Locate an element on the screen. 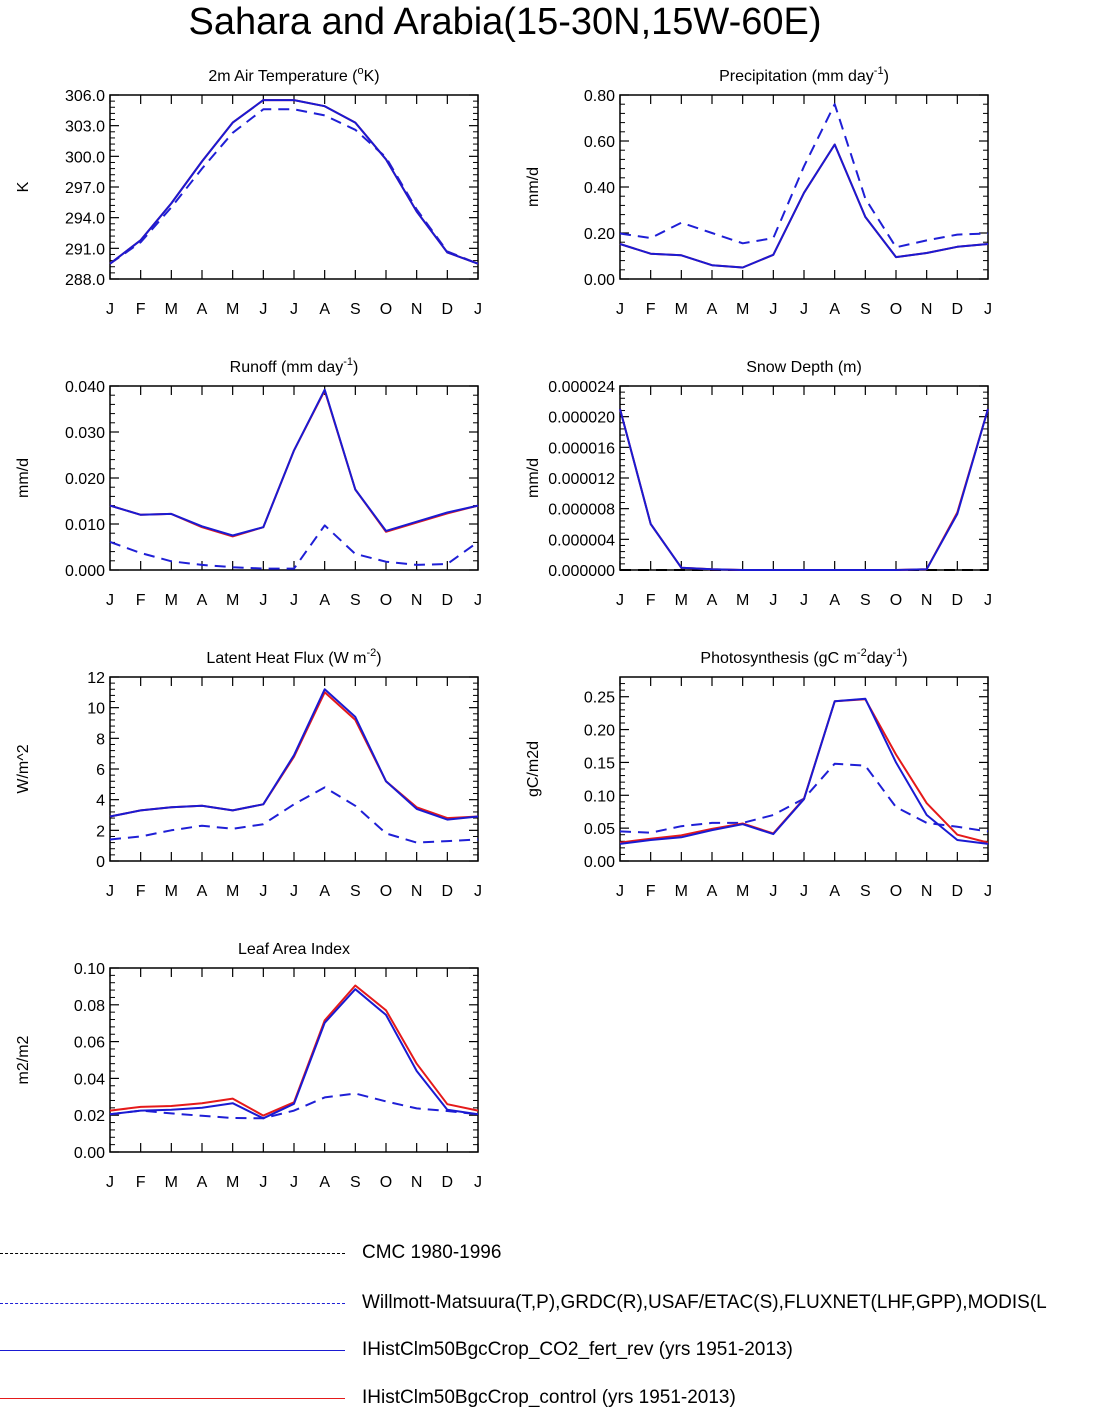 This screenshot has width=1117, height=1418. legend-entry-cmc: CMC 1980-1996 is located at coordinates (558, 1253).